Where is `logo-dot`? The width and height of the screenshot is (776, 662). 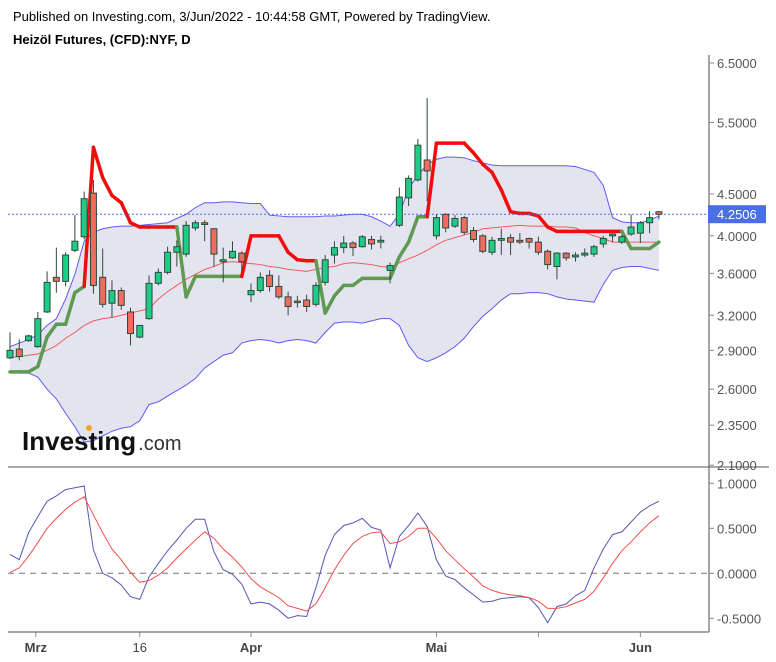
logo-dot is located at coordinates (89, 428).